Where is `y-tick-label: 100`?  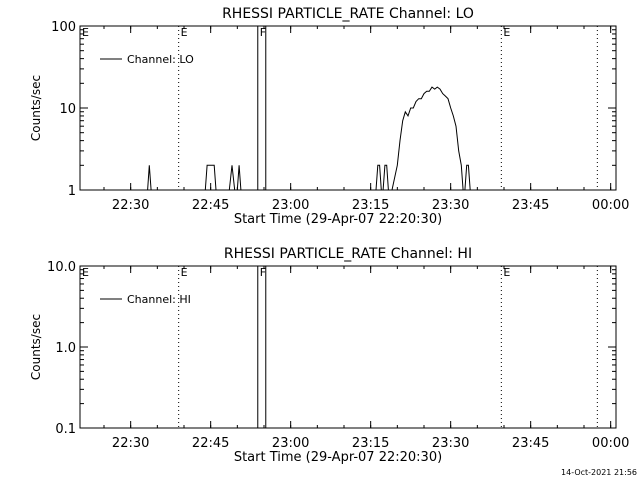 y-tick-label: 100 is located at coordinates (63, 27).